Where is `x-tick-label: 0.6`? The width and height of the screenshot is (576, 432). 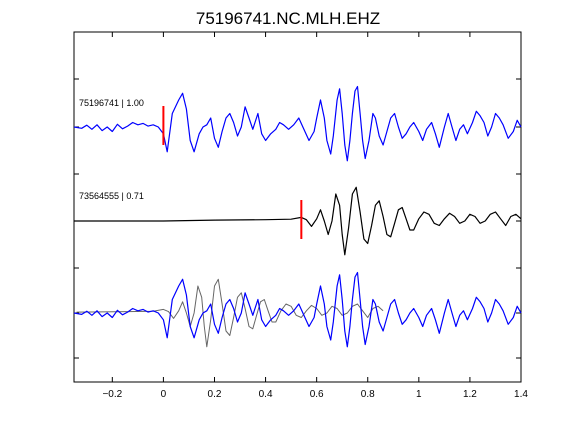 x-tick-label: 0.6 is located at coordinates (317, 394).